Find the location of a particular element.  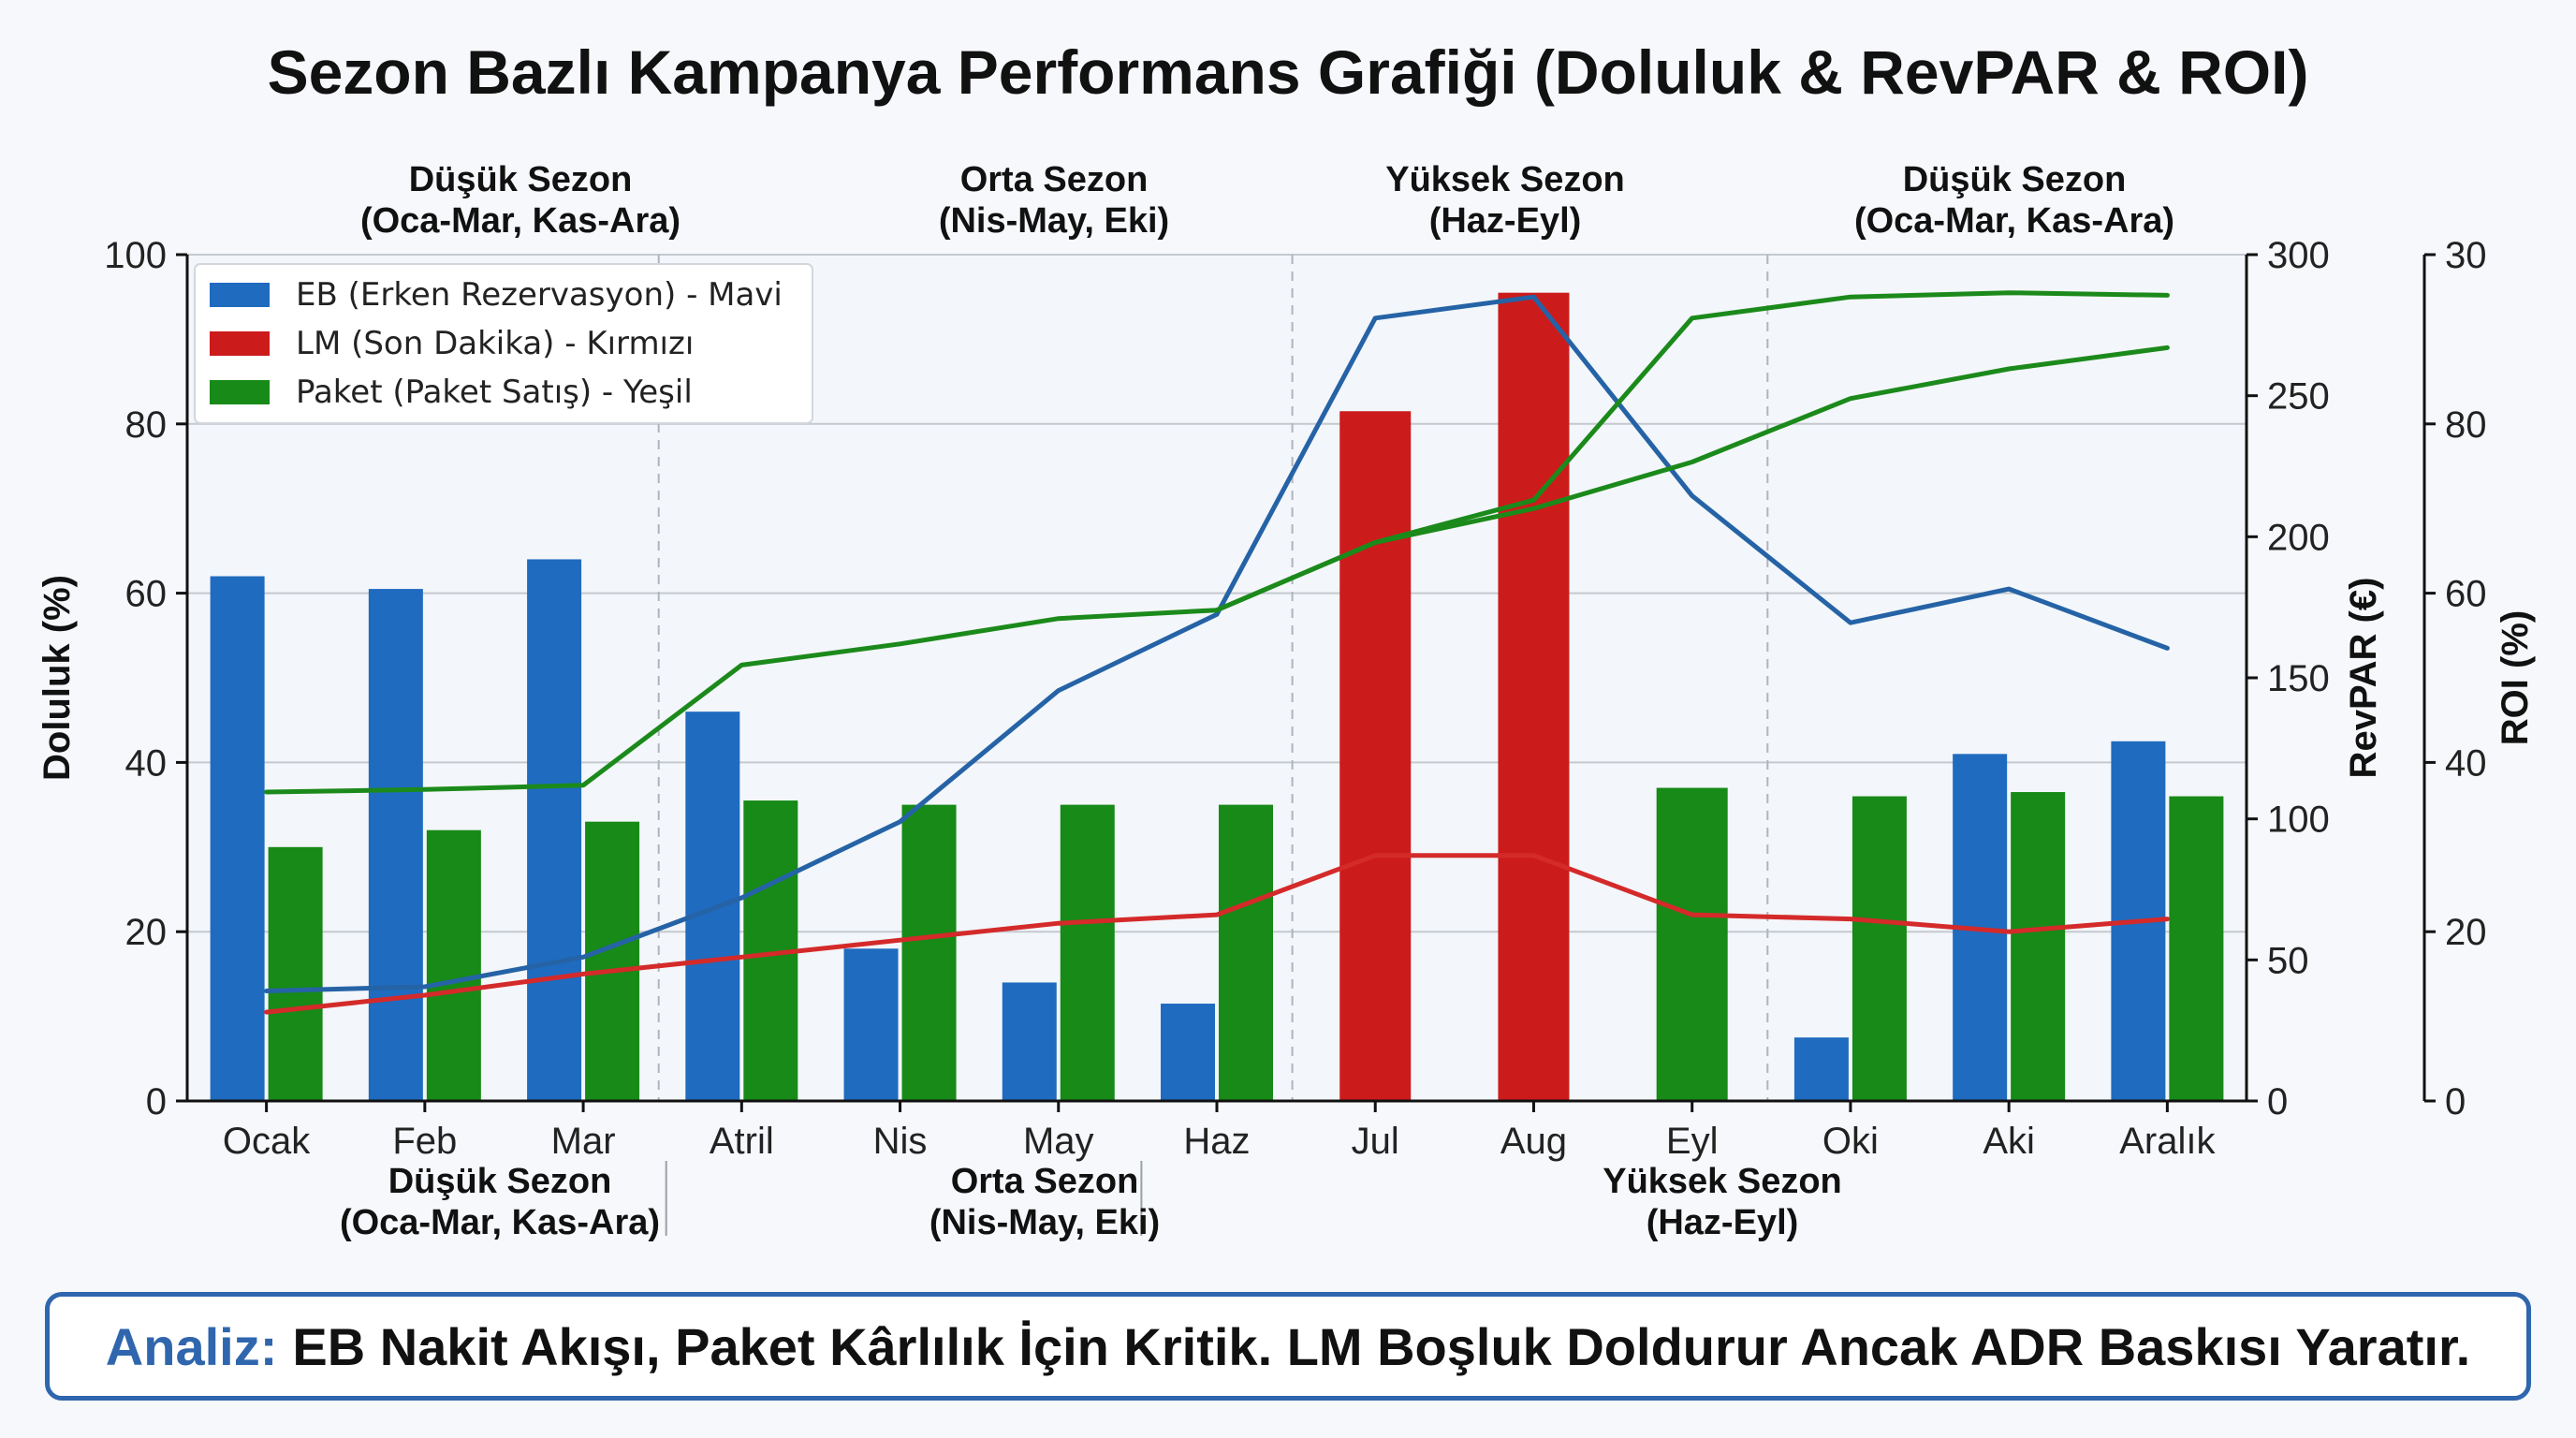

x-tick-label: Atril is located at coordinates (742, 1141).